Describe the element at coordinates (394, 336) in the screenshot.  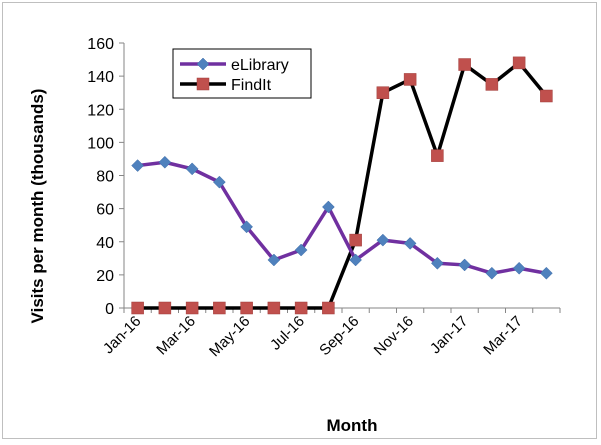
I see `x-tick-label: Nov-16` at that location.